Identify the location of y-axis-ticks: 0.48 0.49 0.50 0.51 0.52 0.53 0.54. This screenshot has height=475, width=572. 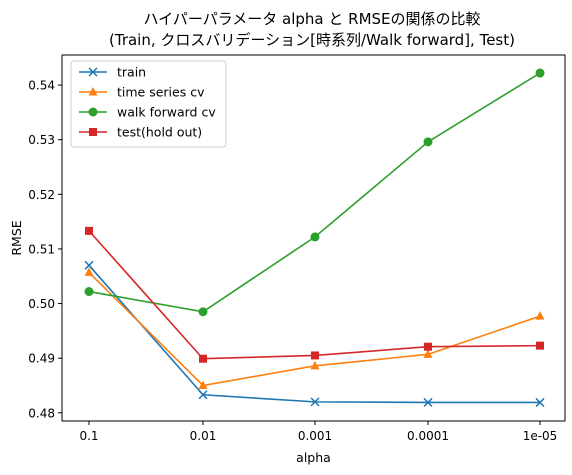
(45, 249).